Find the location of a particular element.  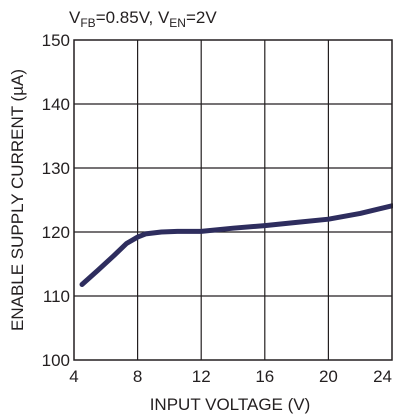

x-axis-label: INPUT VOLTAGE (V) is located at coordinates (230, 404).